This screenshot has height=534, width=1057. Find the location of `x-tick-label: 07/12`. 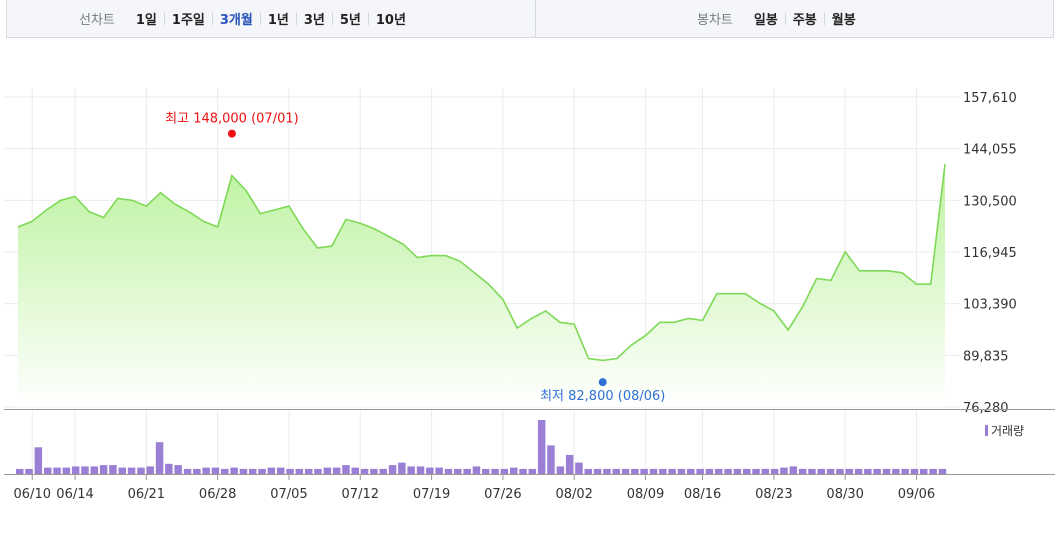

x-tick-label: 07/12 is located at coordinates (360, 494).